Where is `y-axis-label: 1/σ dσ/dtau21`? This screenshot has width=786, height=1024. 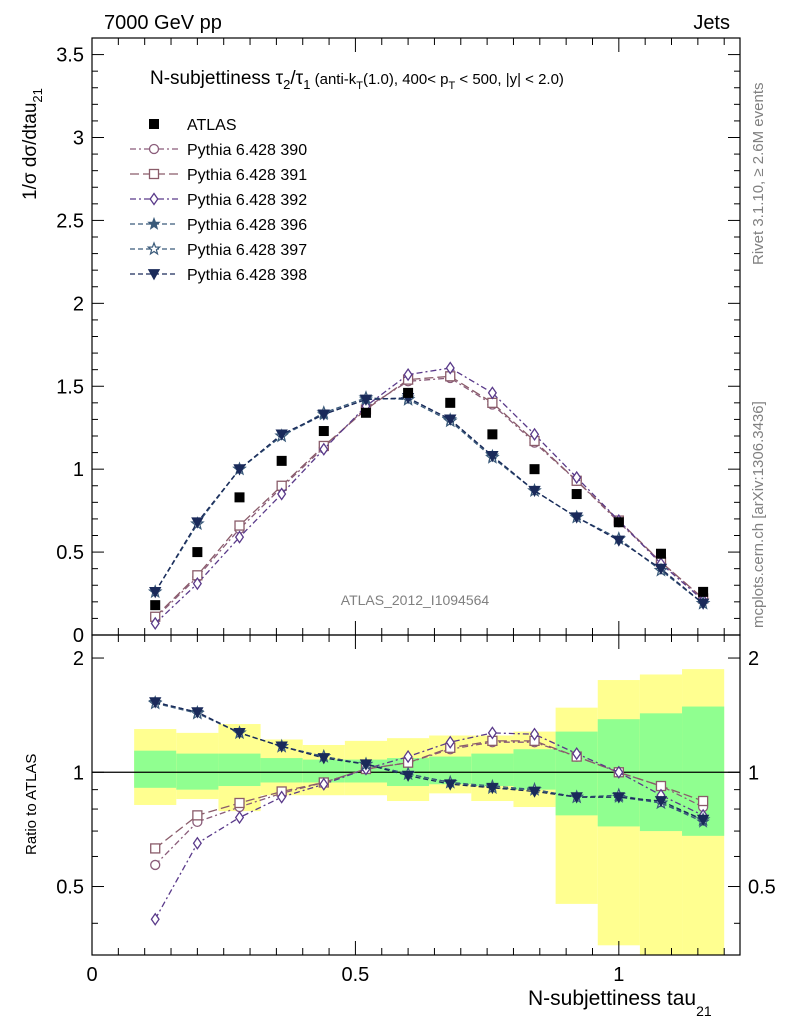
y-axis-label: 1/σ dσ/dtau21 is located at coordinates (32, 144).